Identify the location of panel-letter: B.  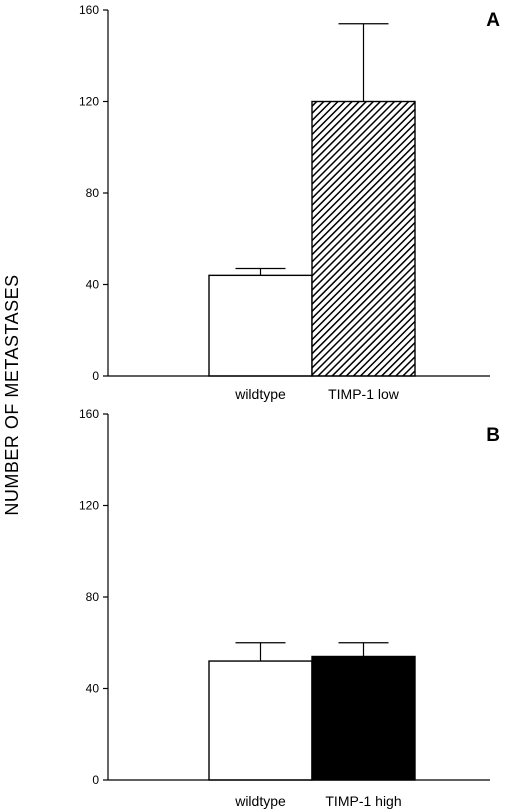
(493, 435).